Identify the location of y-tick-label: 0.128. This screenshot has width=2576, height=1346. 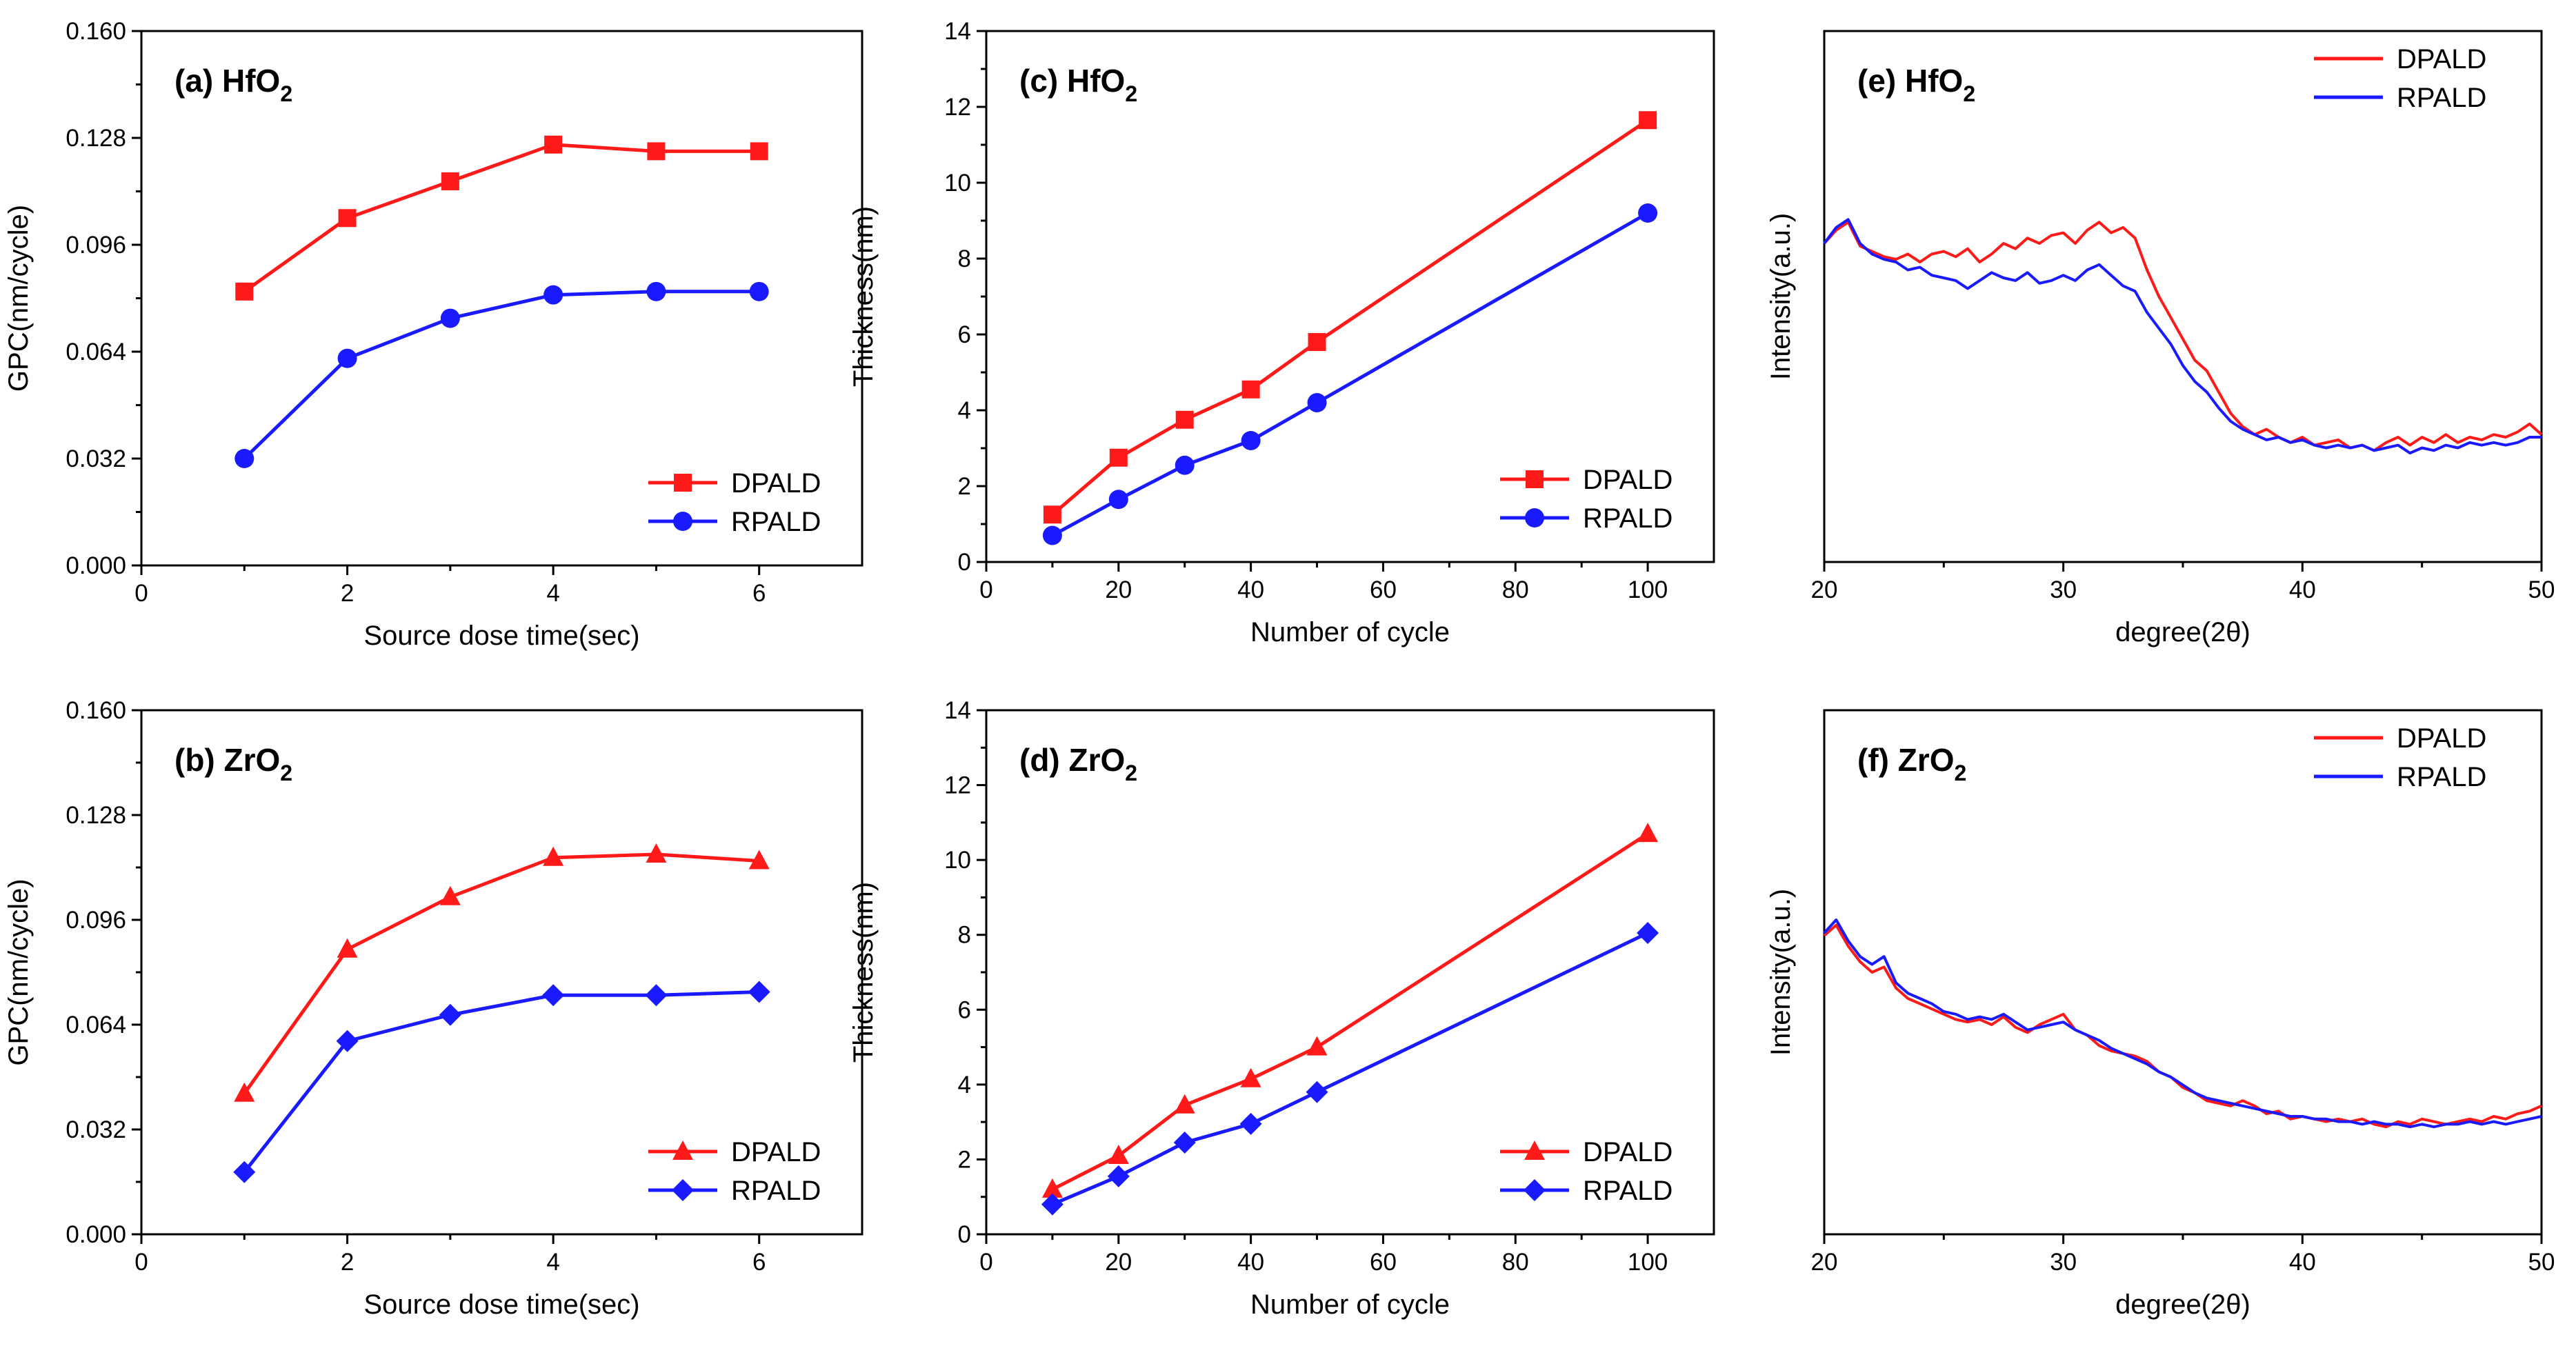
(96, 138).